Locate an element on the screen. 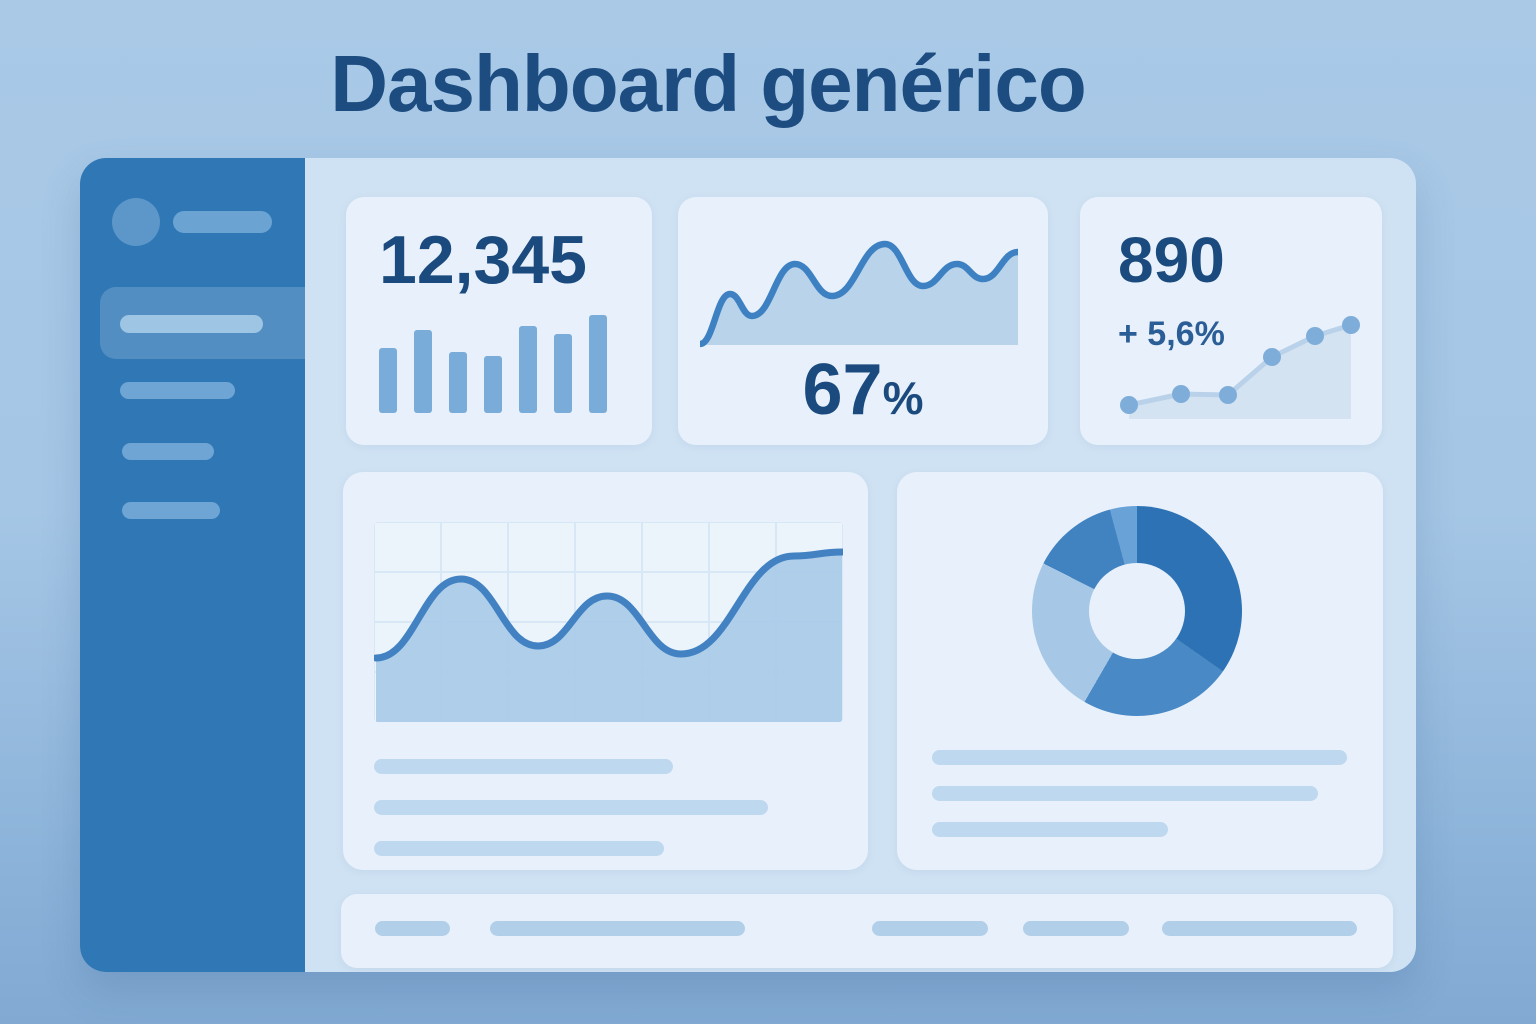  page-title: Dashboard genérico is located at coordinates (708, 83).